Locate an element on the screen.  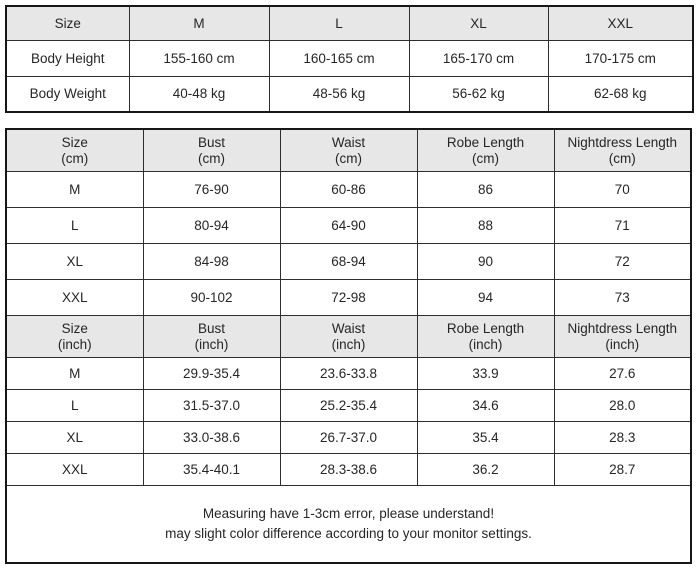
table-cell: 155-160 cm is located at coordinates (199, 58).